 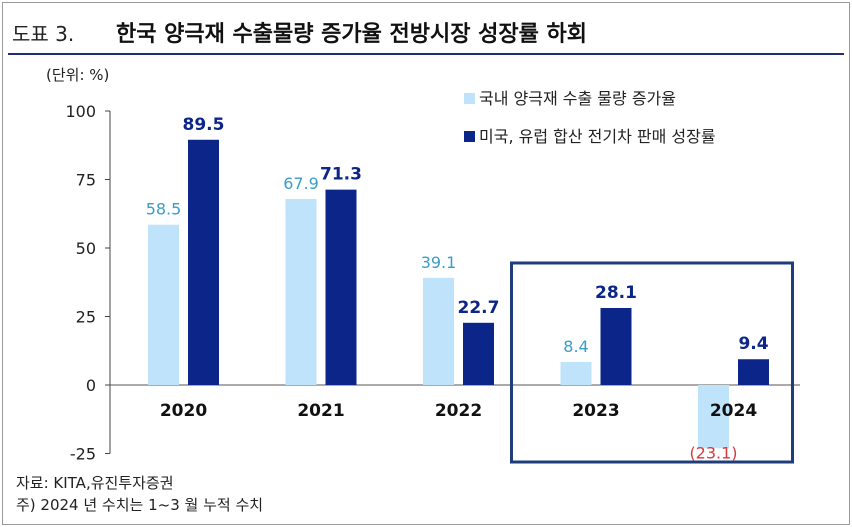 What do you see at coordinates (341, 287) in the screenshot?
I see `bar-s2-2021` at bounding box center [341, 287].